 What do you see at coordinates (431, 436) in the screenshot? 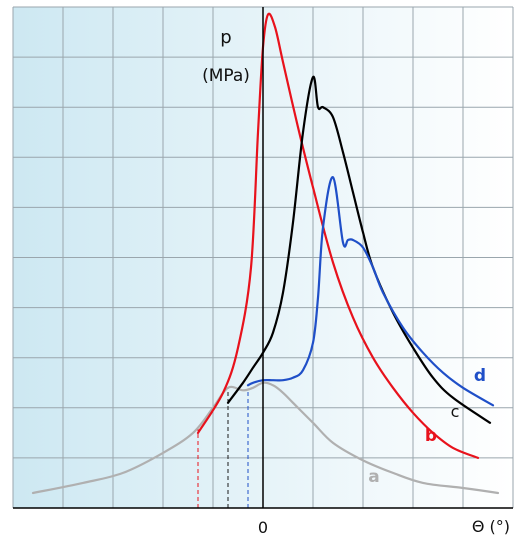
I see `series-b-label: b` at bounding box center [431, 436].